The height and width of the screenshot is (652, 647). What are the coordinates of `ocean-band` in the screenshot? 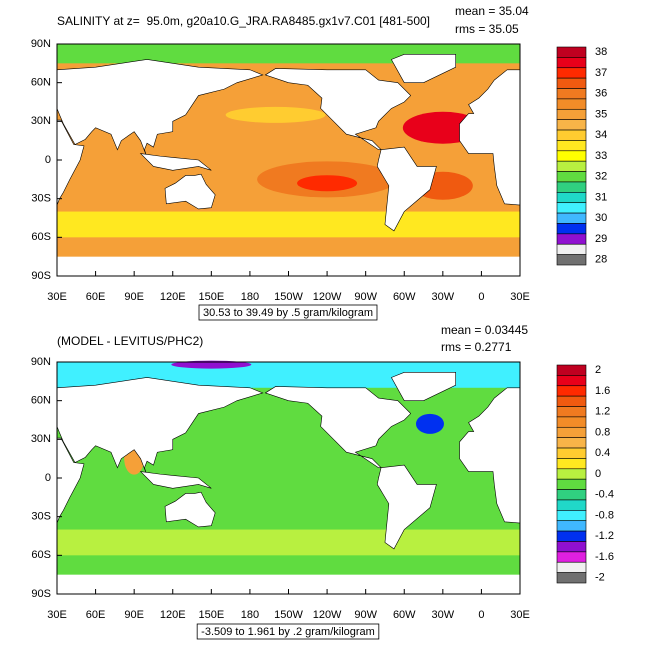 It's located at (288, 224).